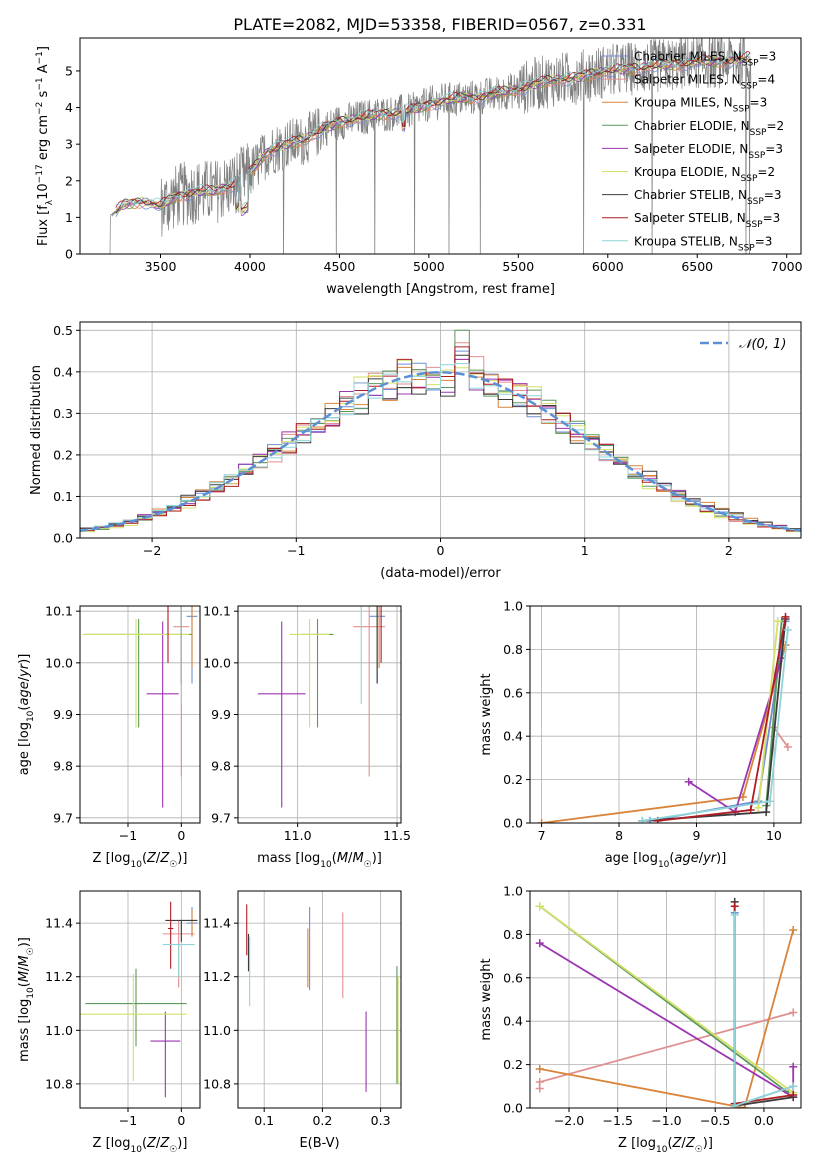  Describe the element at coordinates (69, 70) in the screenshot. I see `y-tick-label: 5` at that location.